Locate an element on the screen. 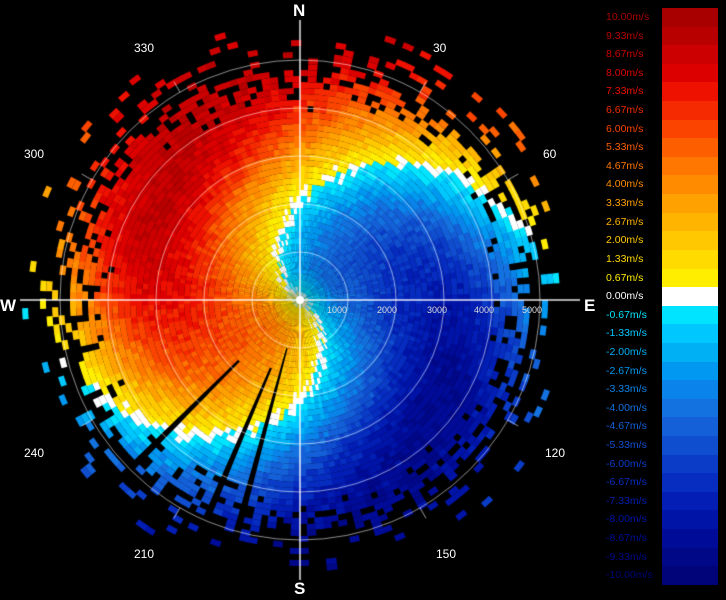 The image size is (726, 600). legend-entry: -6.67m/s is located at coordinates (662, 482).